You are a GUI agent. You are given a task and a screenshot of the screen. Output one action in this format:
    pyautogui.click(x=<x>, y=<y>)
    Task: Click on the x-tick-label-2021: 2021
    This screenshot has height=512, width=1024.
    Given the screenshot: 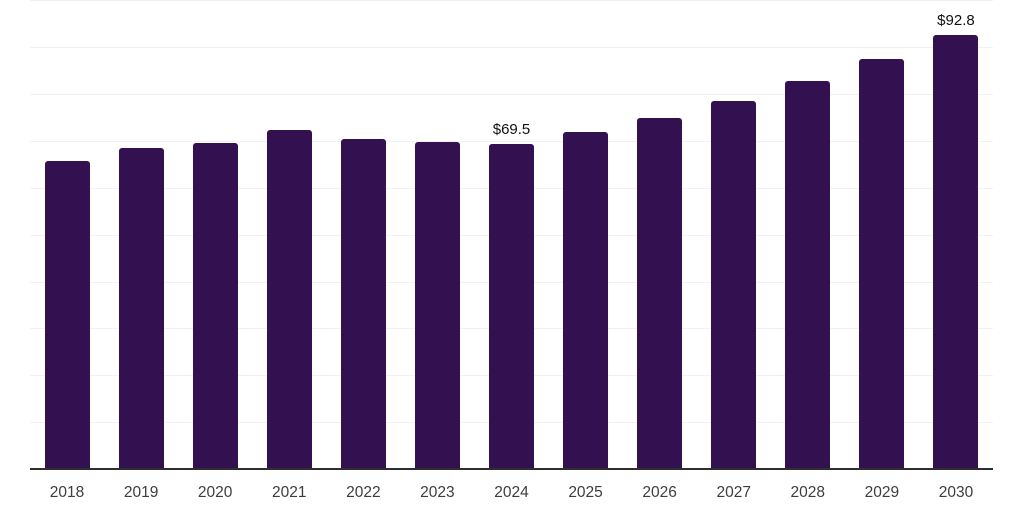 What is the action you would take?
    pyautogui.click(x=289, y=492)
    